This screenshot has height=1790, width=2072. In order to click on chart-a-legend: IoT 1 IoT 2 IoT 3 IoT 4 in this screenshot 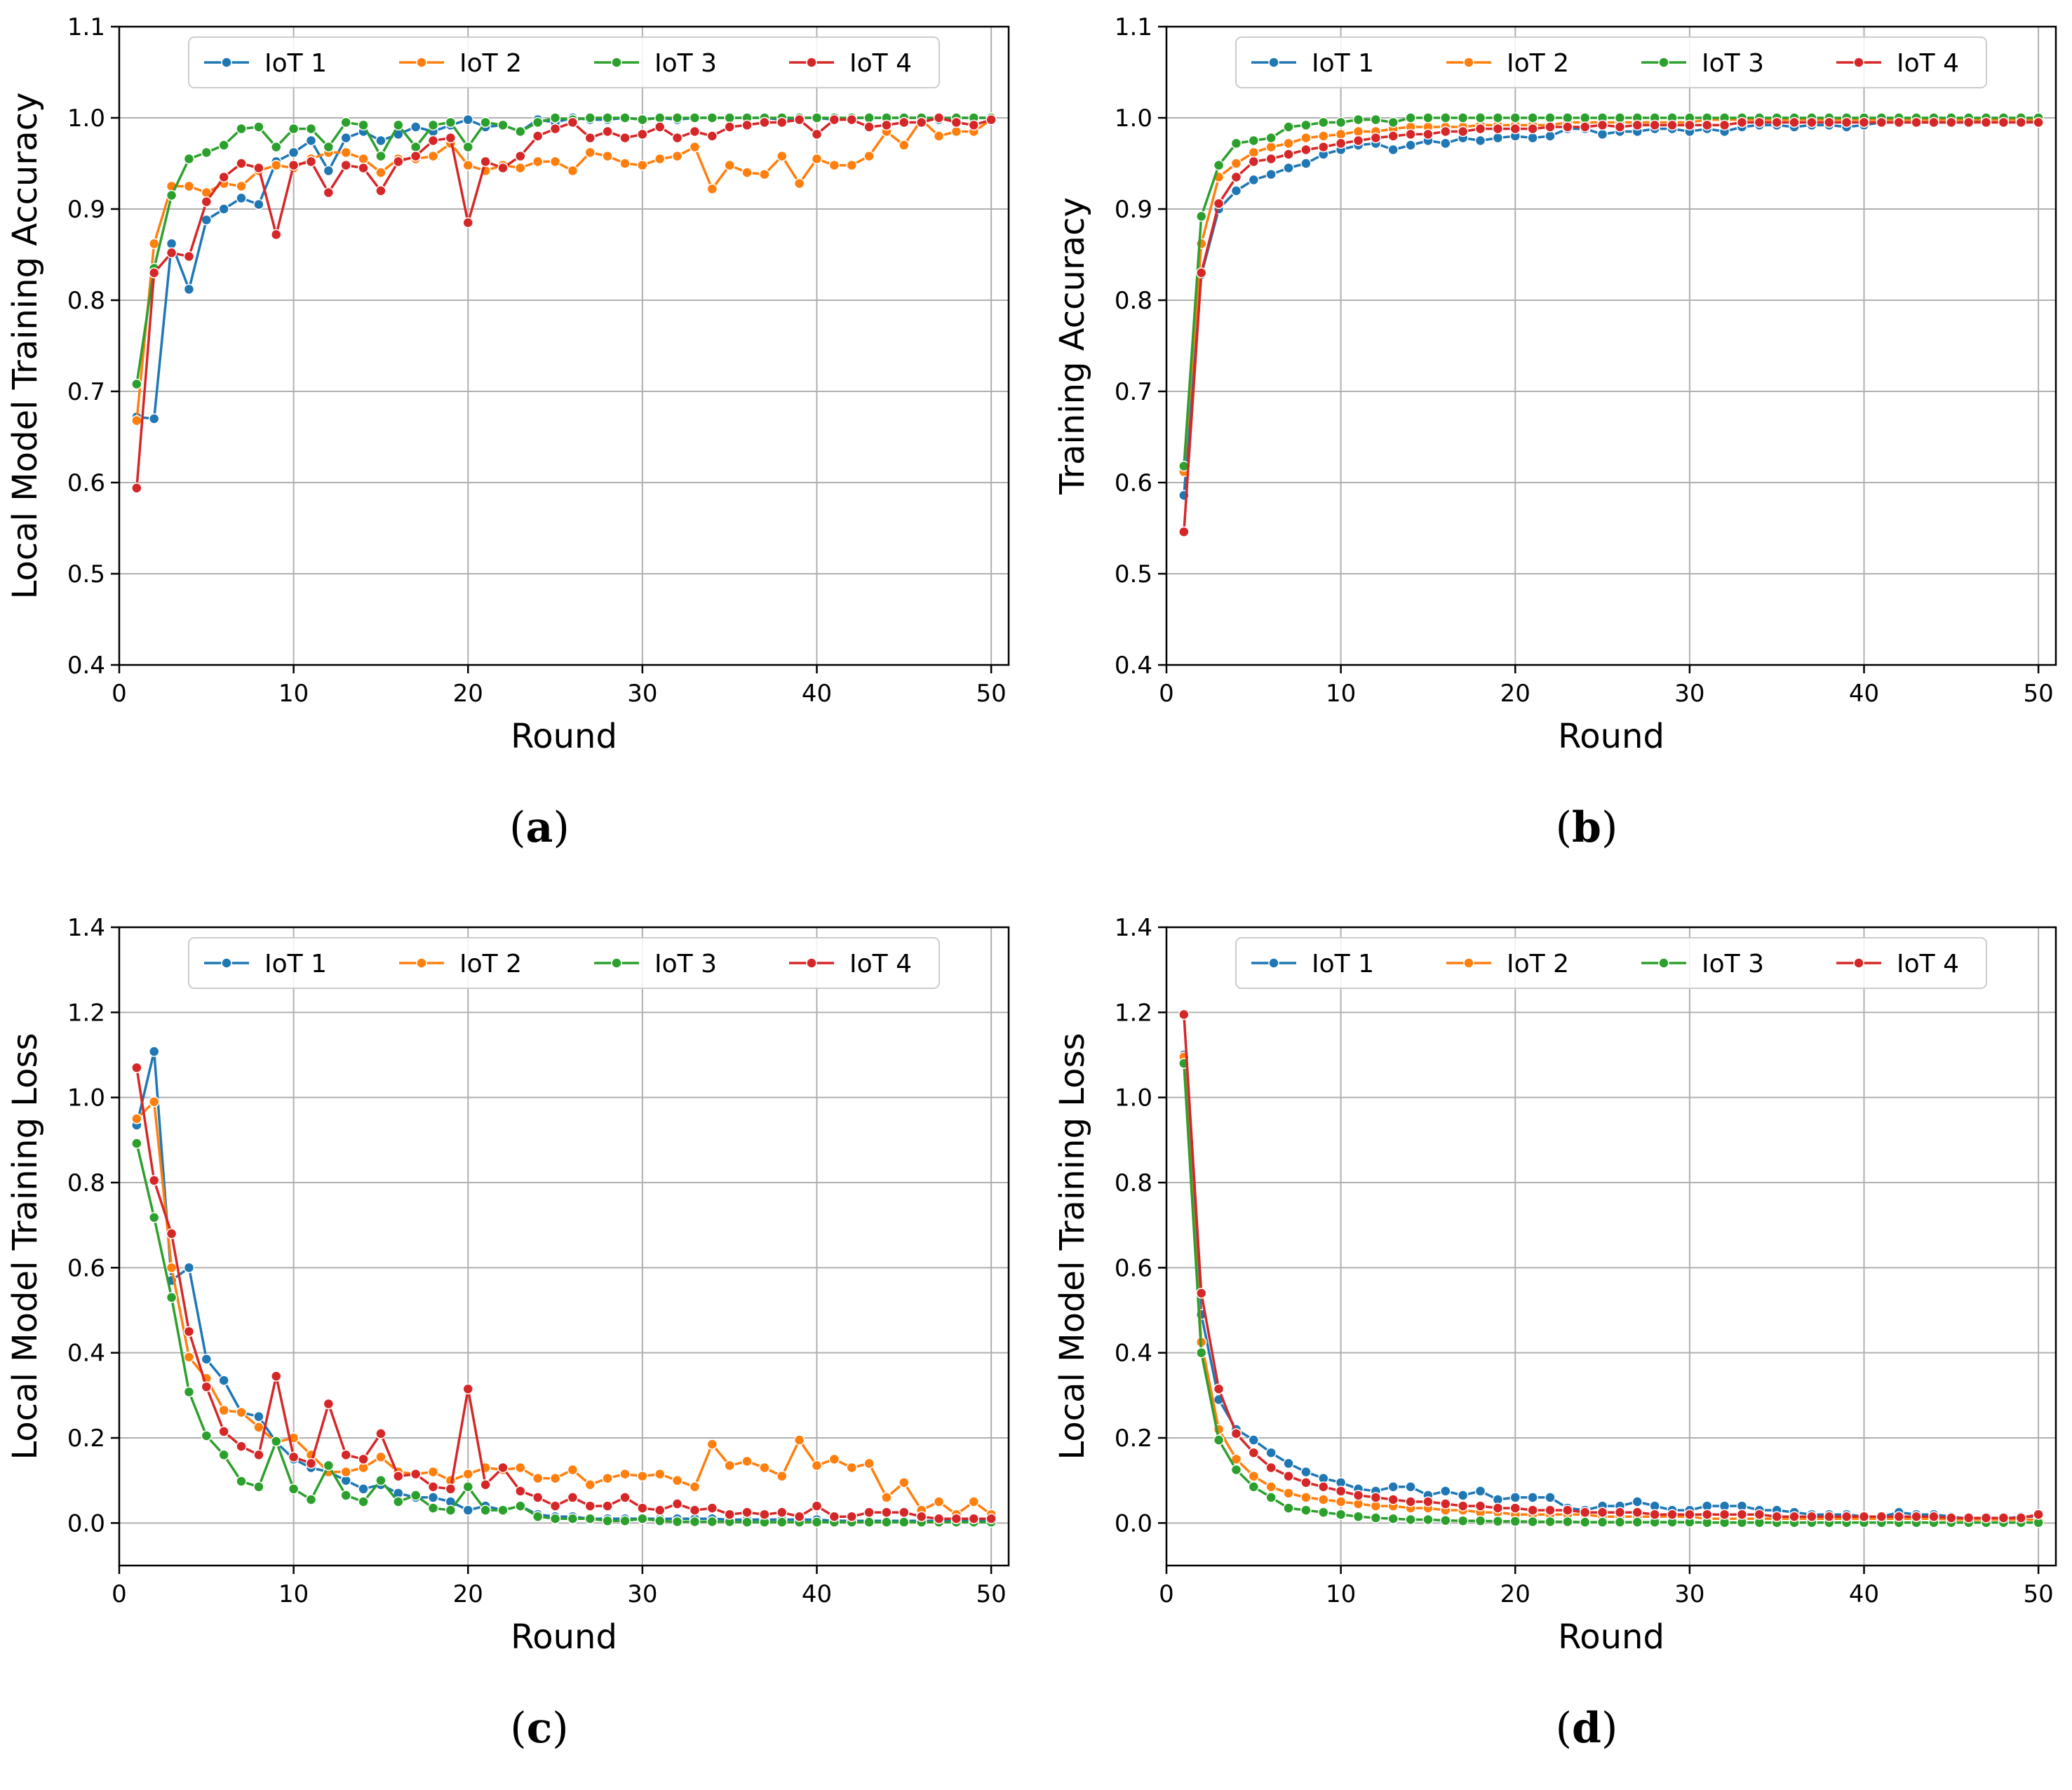, I will do `click(564, 62)`.